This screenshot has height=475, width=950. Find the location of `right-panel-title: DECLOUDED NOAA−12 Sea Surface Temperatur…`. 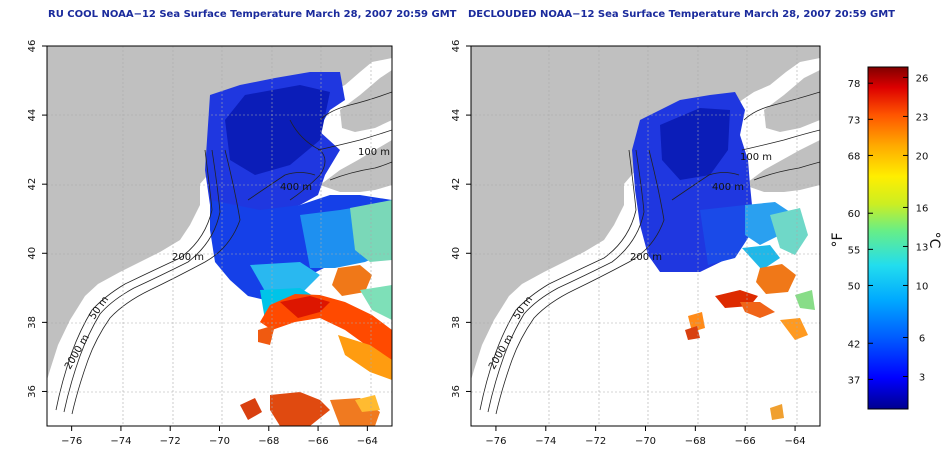

right-panel-title: DECLOUDED NOAA−12 Sea Surface Temperatur… is located at coordinates (682, 14).